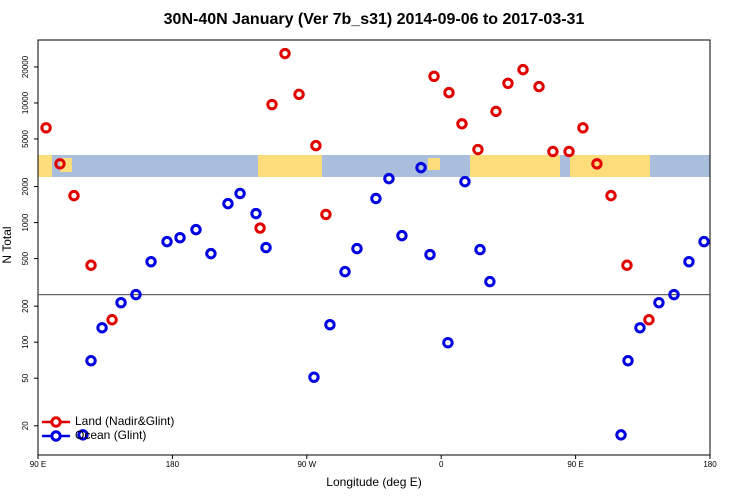  What do you see at coordinates (373, 482) in the screenshot?
I see `x-axis-label: Longitude (deg E)` at bounding box center [373, 482].